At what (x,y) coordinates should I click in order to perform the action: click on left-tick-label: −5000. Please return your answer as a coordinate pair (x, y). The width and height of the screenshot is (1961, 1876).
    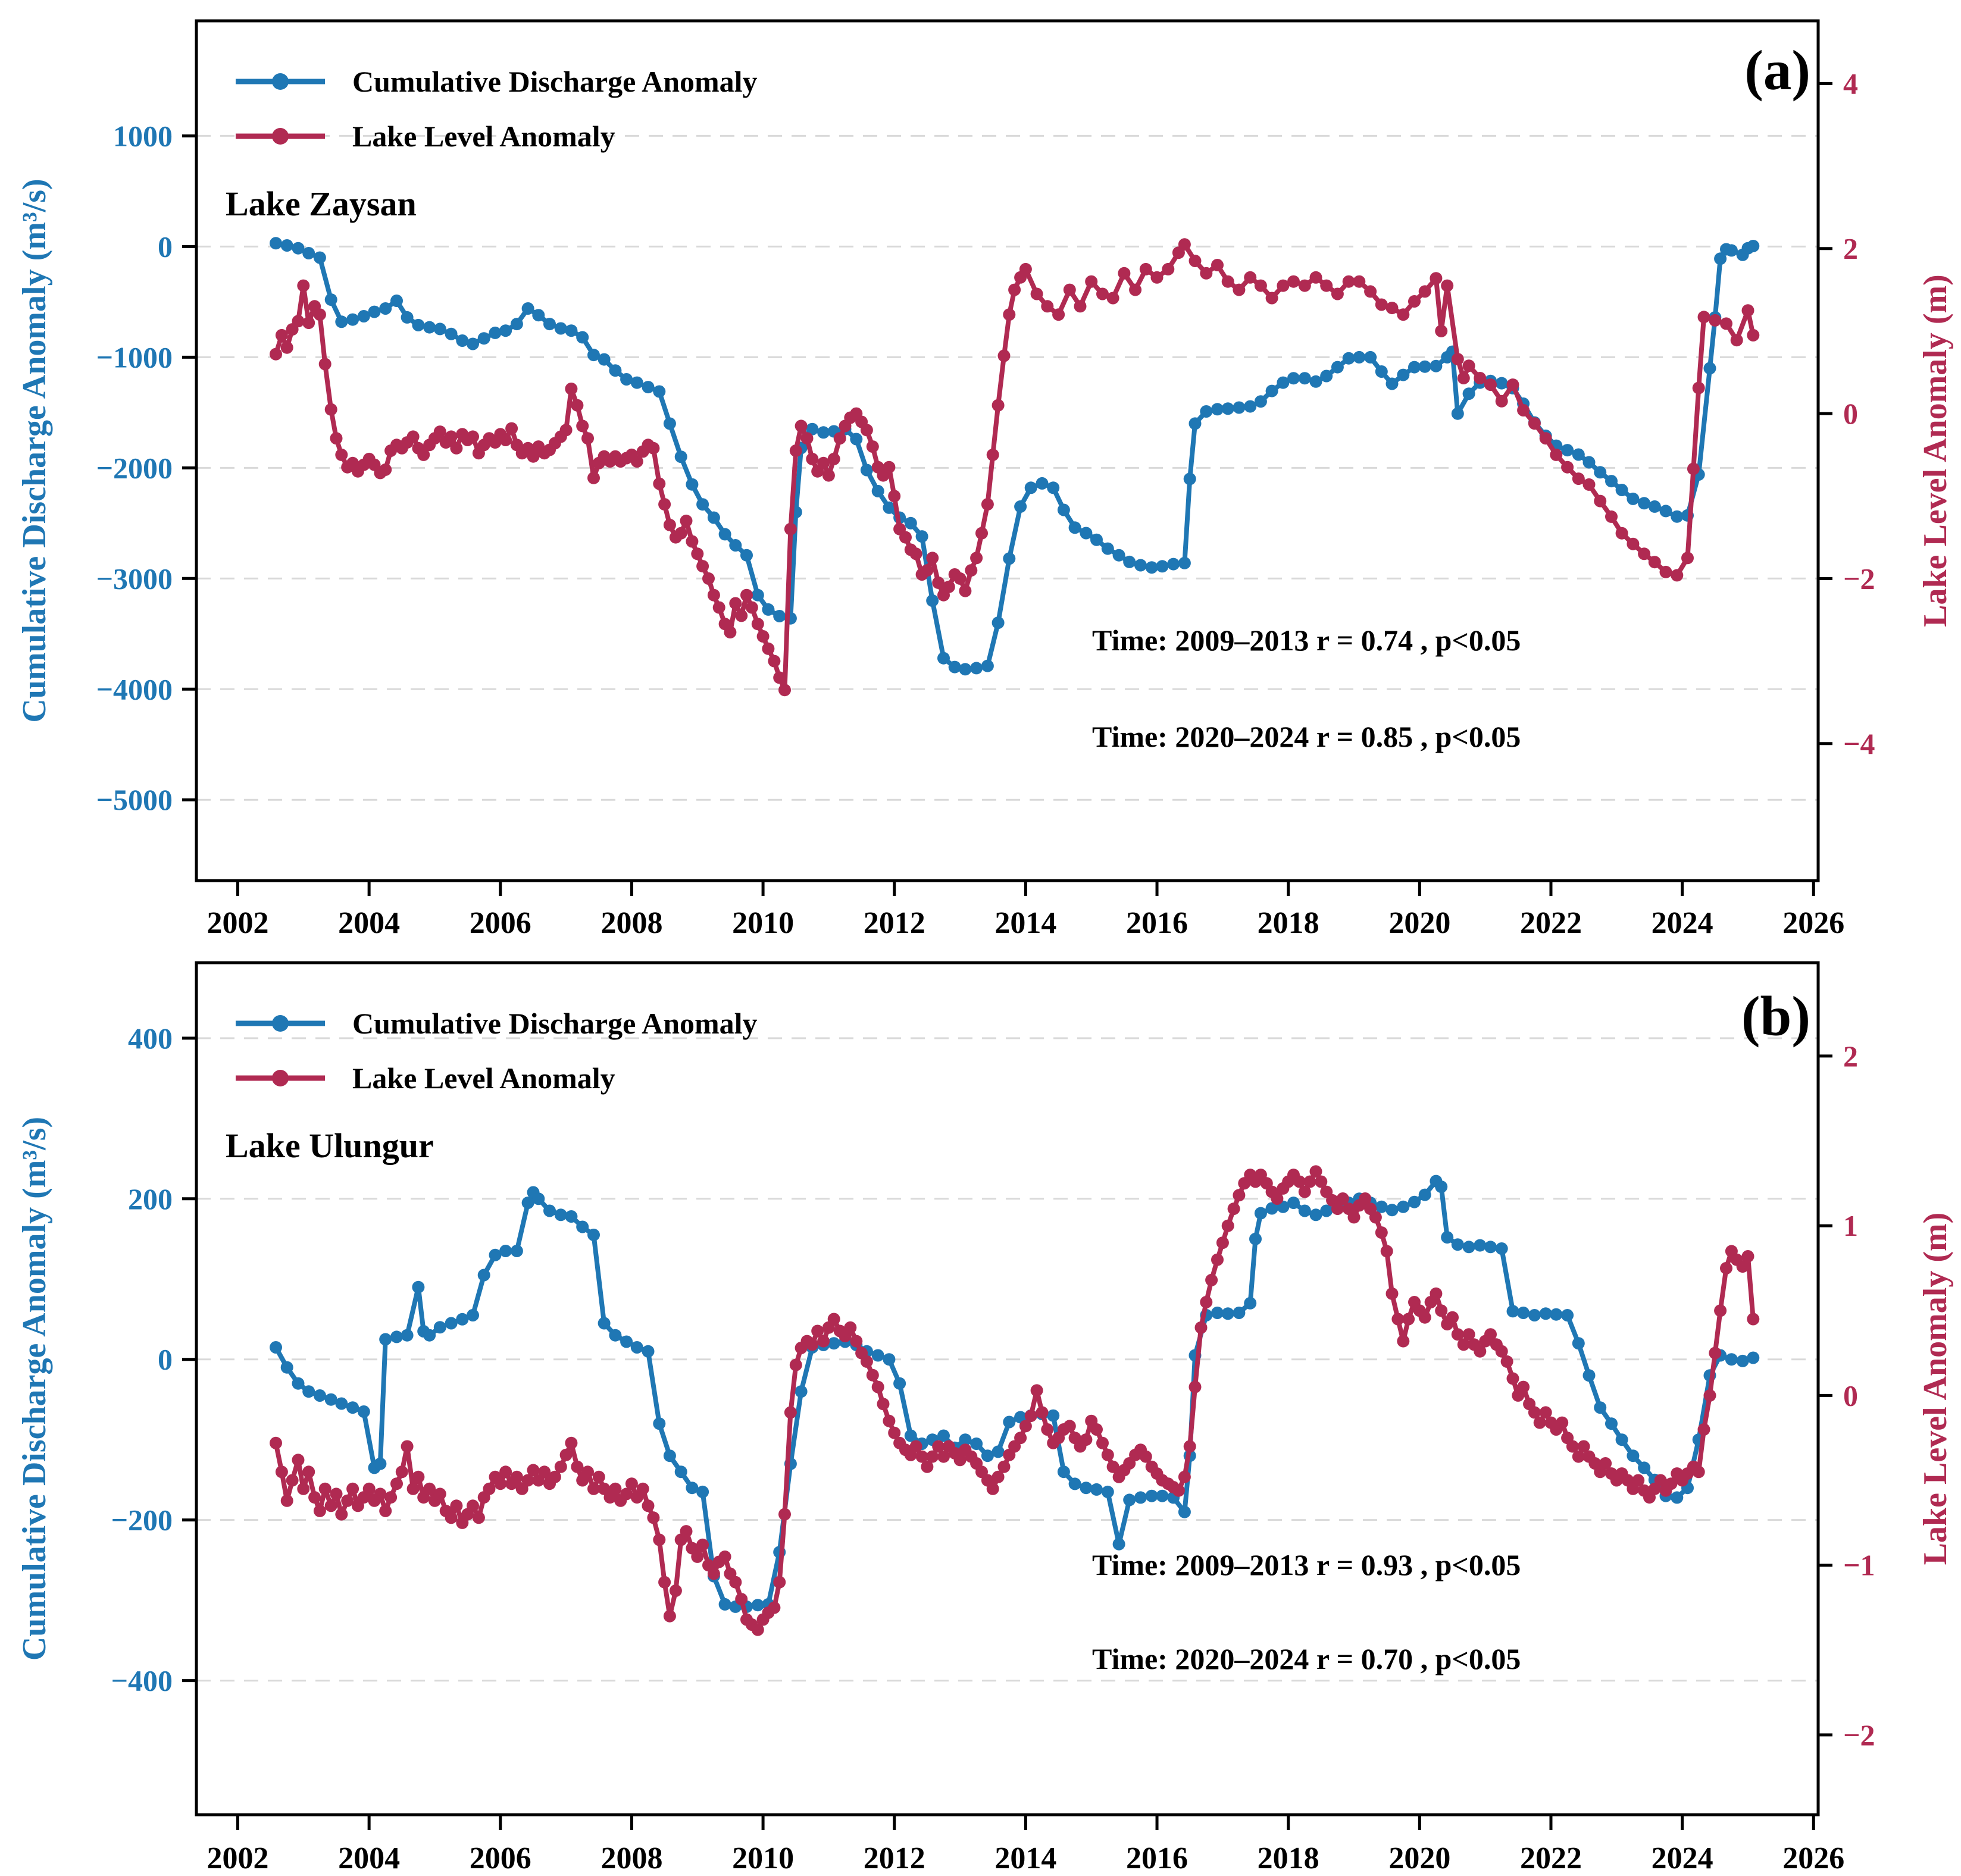
    Looking at the image, I should click on (135, 799).